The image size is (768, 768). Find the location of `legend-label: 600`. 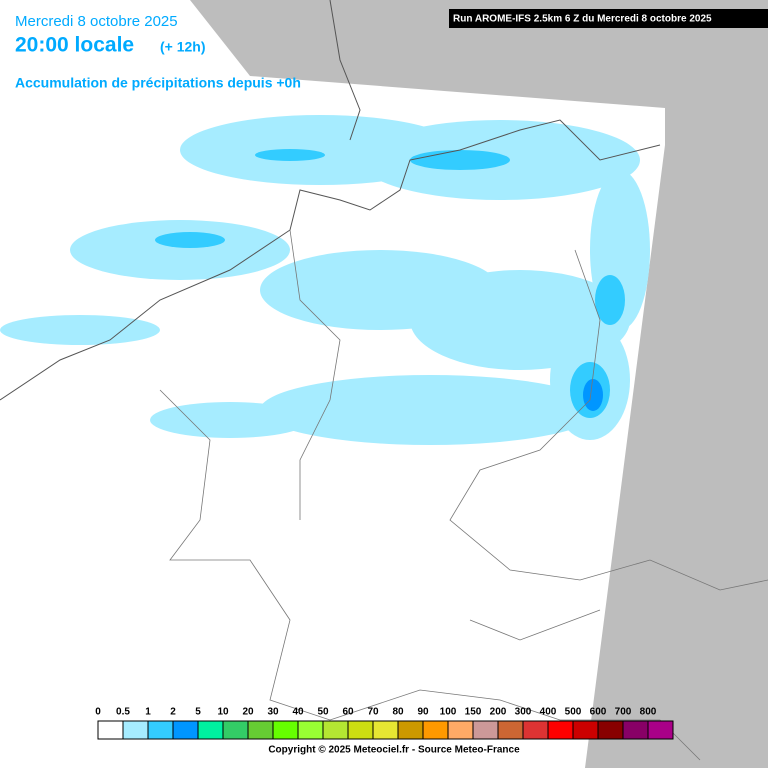

legend-label: 600 is located at coordinates (598, 712).